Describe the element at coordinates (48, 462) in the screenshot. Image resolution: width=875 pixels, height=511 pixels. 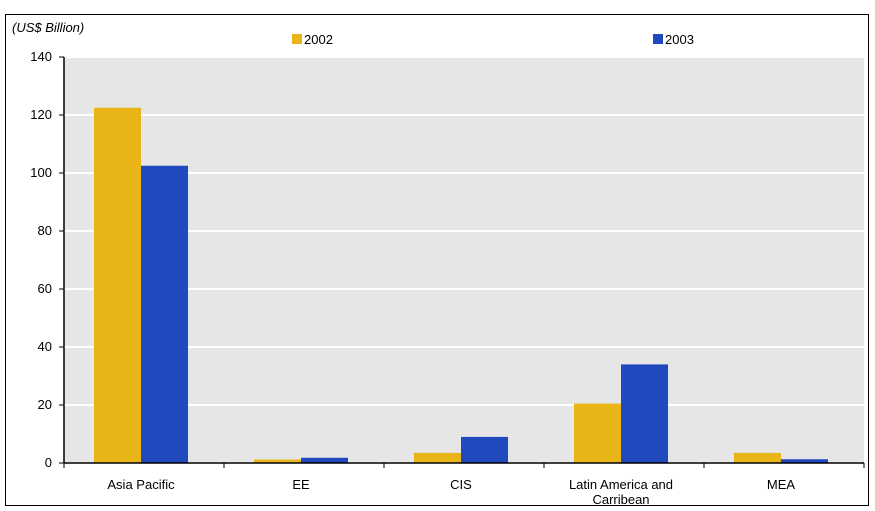
I see `y-tick-label: 0` at that location.